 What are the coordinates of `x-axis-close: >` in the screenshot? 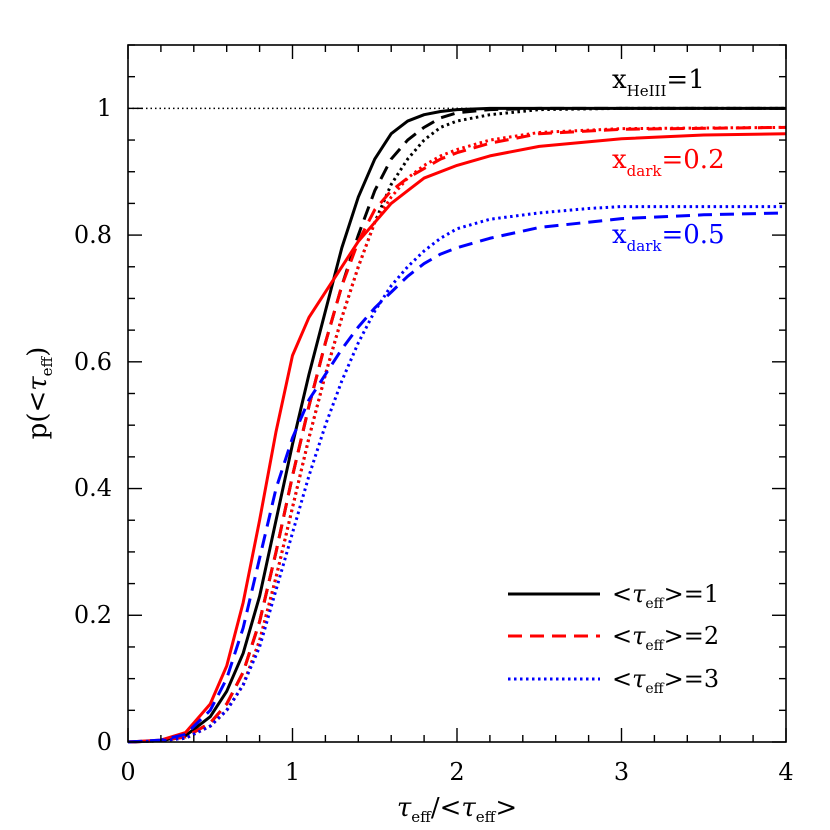 It's located at (506, 808).